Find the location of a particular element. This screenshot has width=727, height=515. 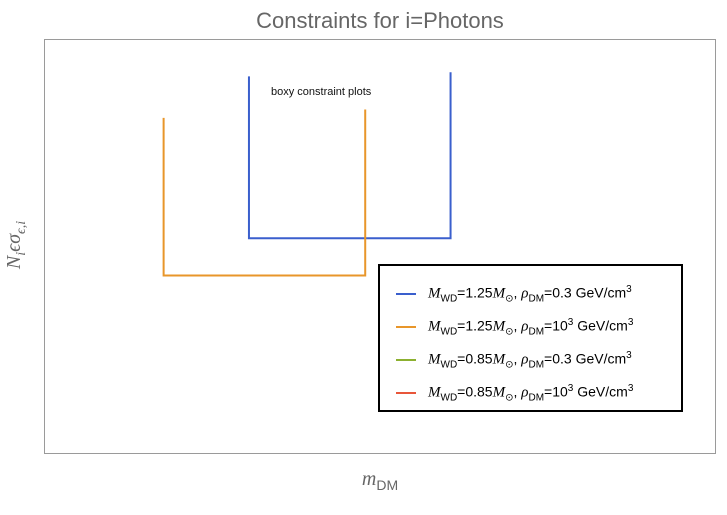

y-axis-main: N is located at coordinates (14, 262).